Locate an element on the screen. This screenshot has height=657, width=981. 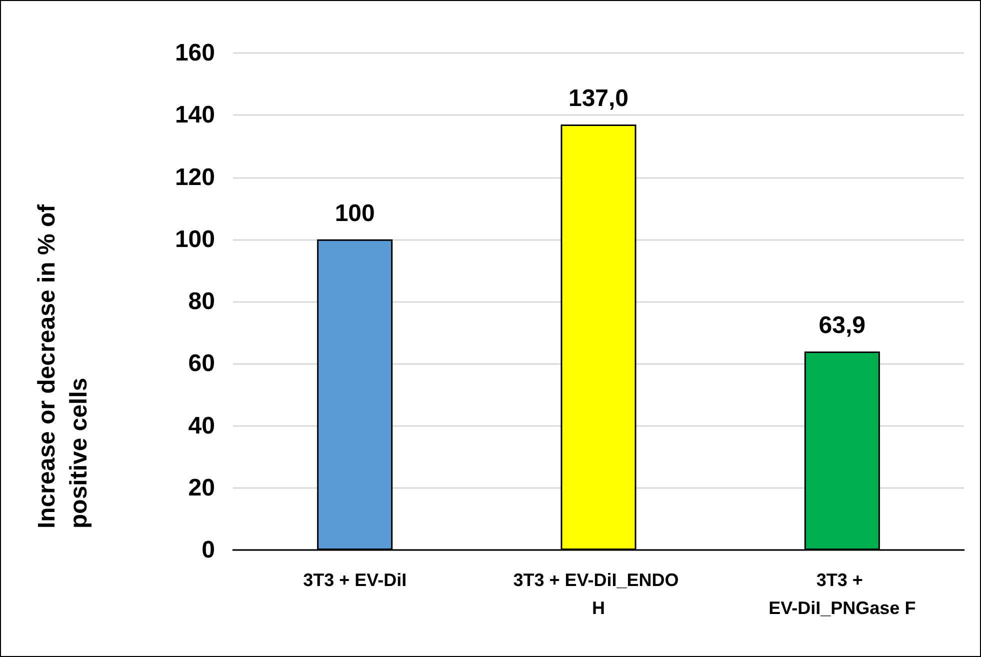
y-tick-label: 0 is located at coordinates (208, 550).